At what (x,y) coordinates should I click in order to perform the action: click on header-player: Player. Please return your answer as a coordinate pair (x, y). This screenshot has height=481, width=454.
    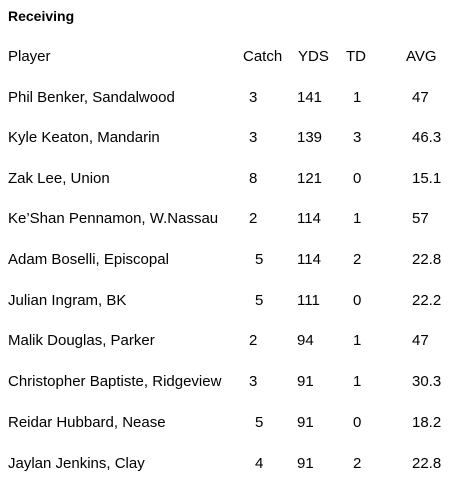
    Looking at the image, I should click on (29, 56).